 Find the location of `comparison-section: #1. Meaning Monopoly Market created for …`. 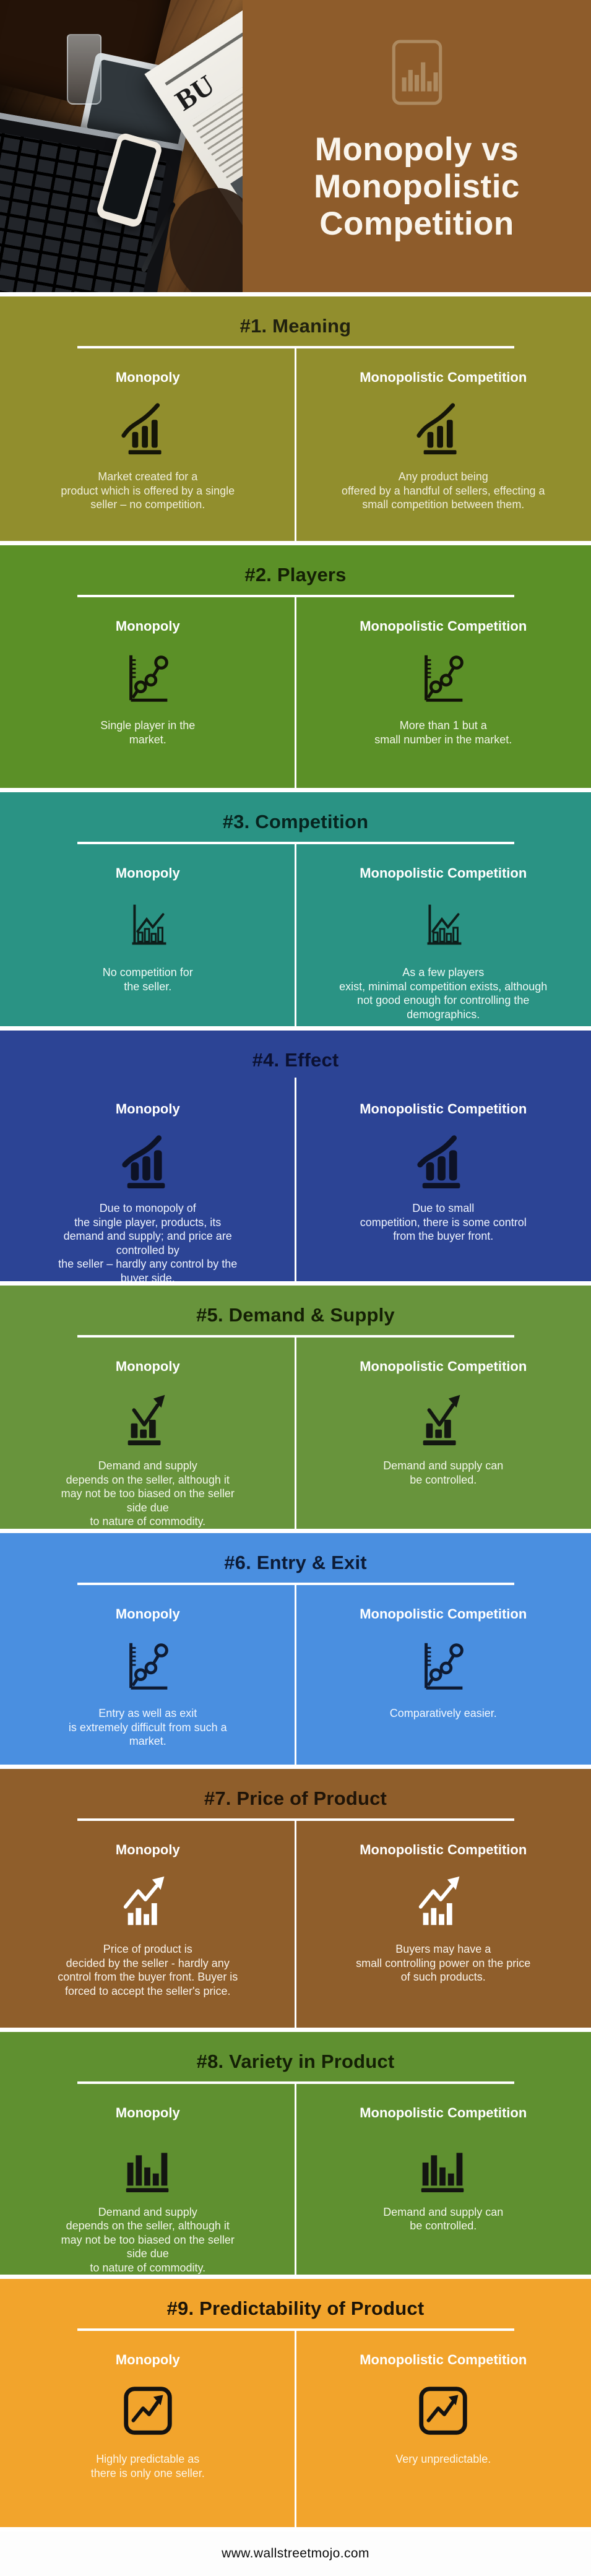

comparison-section: #1. Meaning Monopoly Market created for … is located at coordinates (295, 420).